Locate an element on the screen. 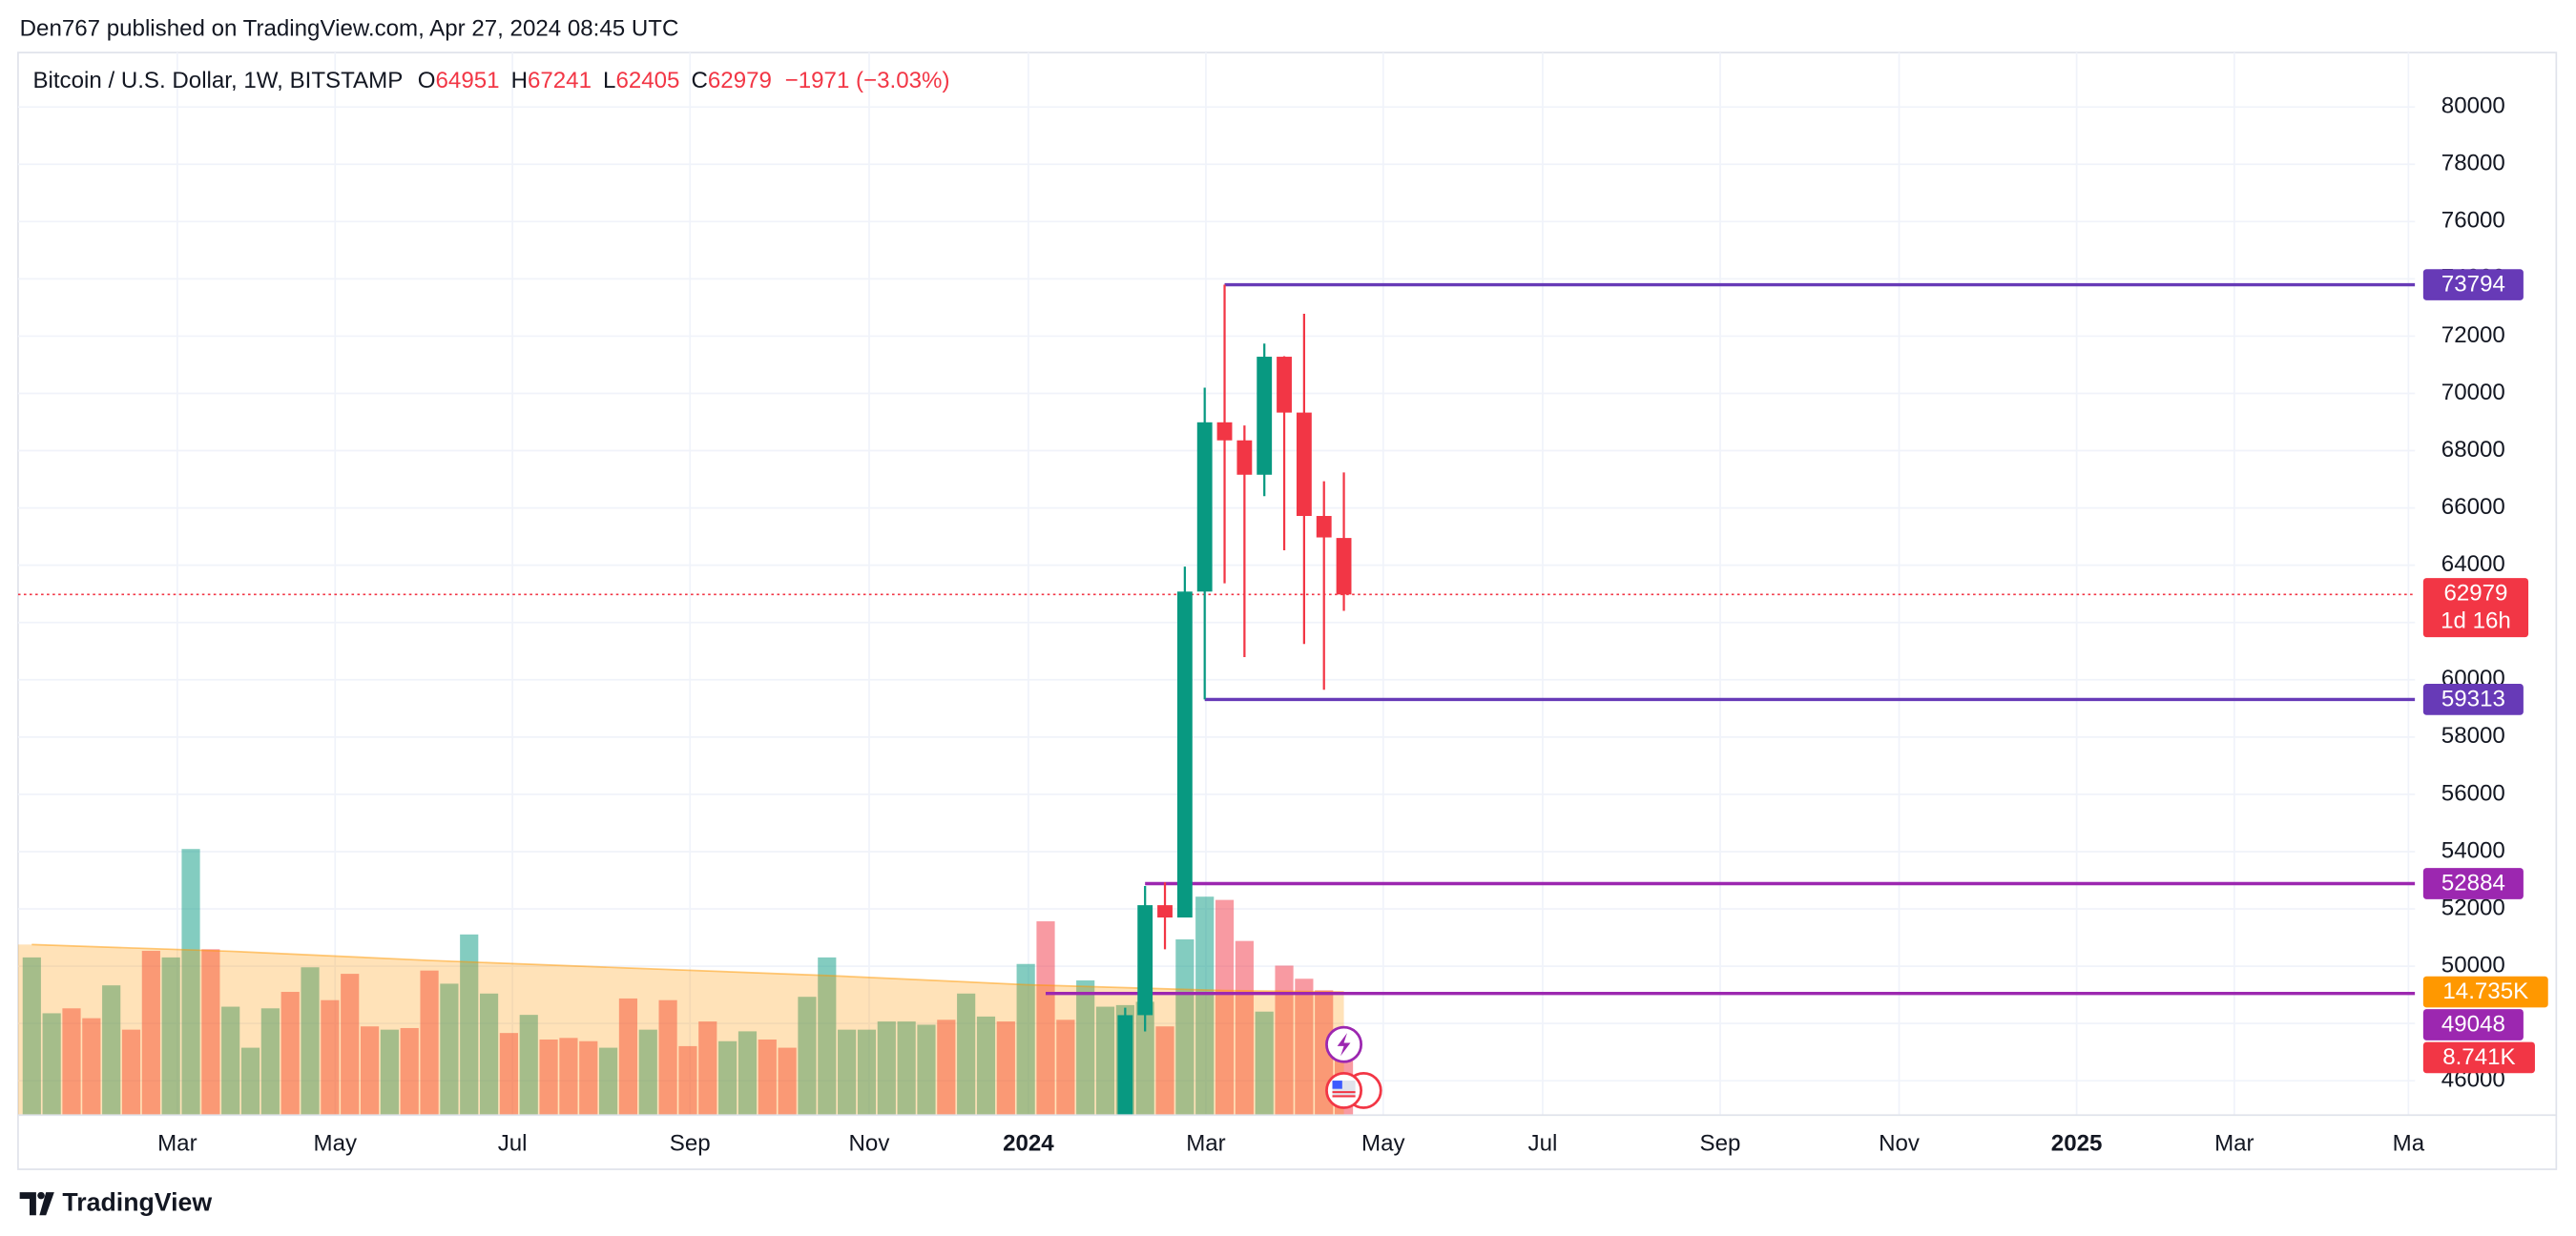 The image size is (2576, 1236). x-tick-label: 2024 is located at coordinates (1028, 1144).